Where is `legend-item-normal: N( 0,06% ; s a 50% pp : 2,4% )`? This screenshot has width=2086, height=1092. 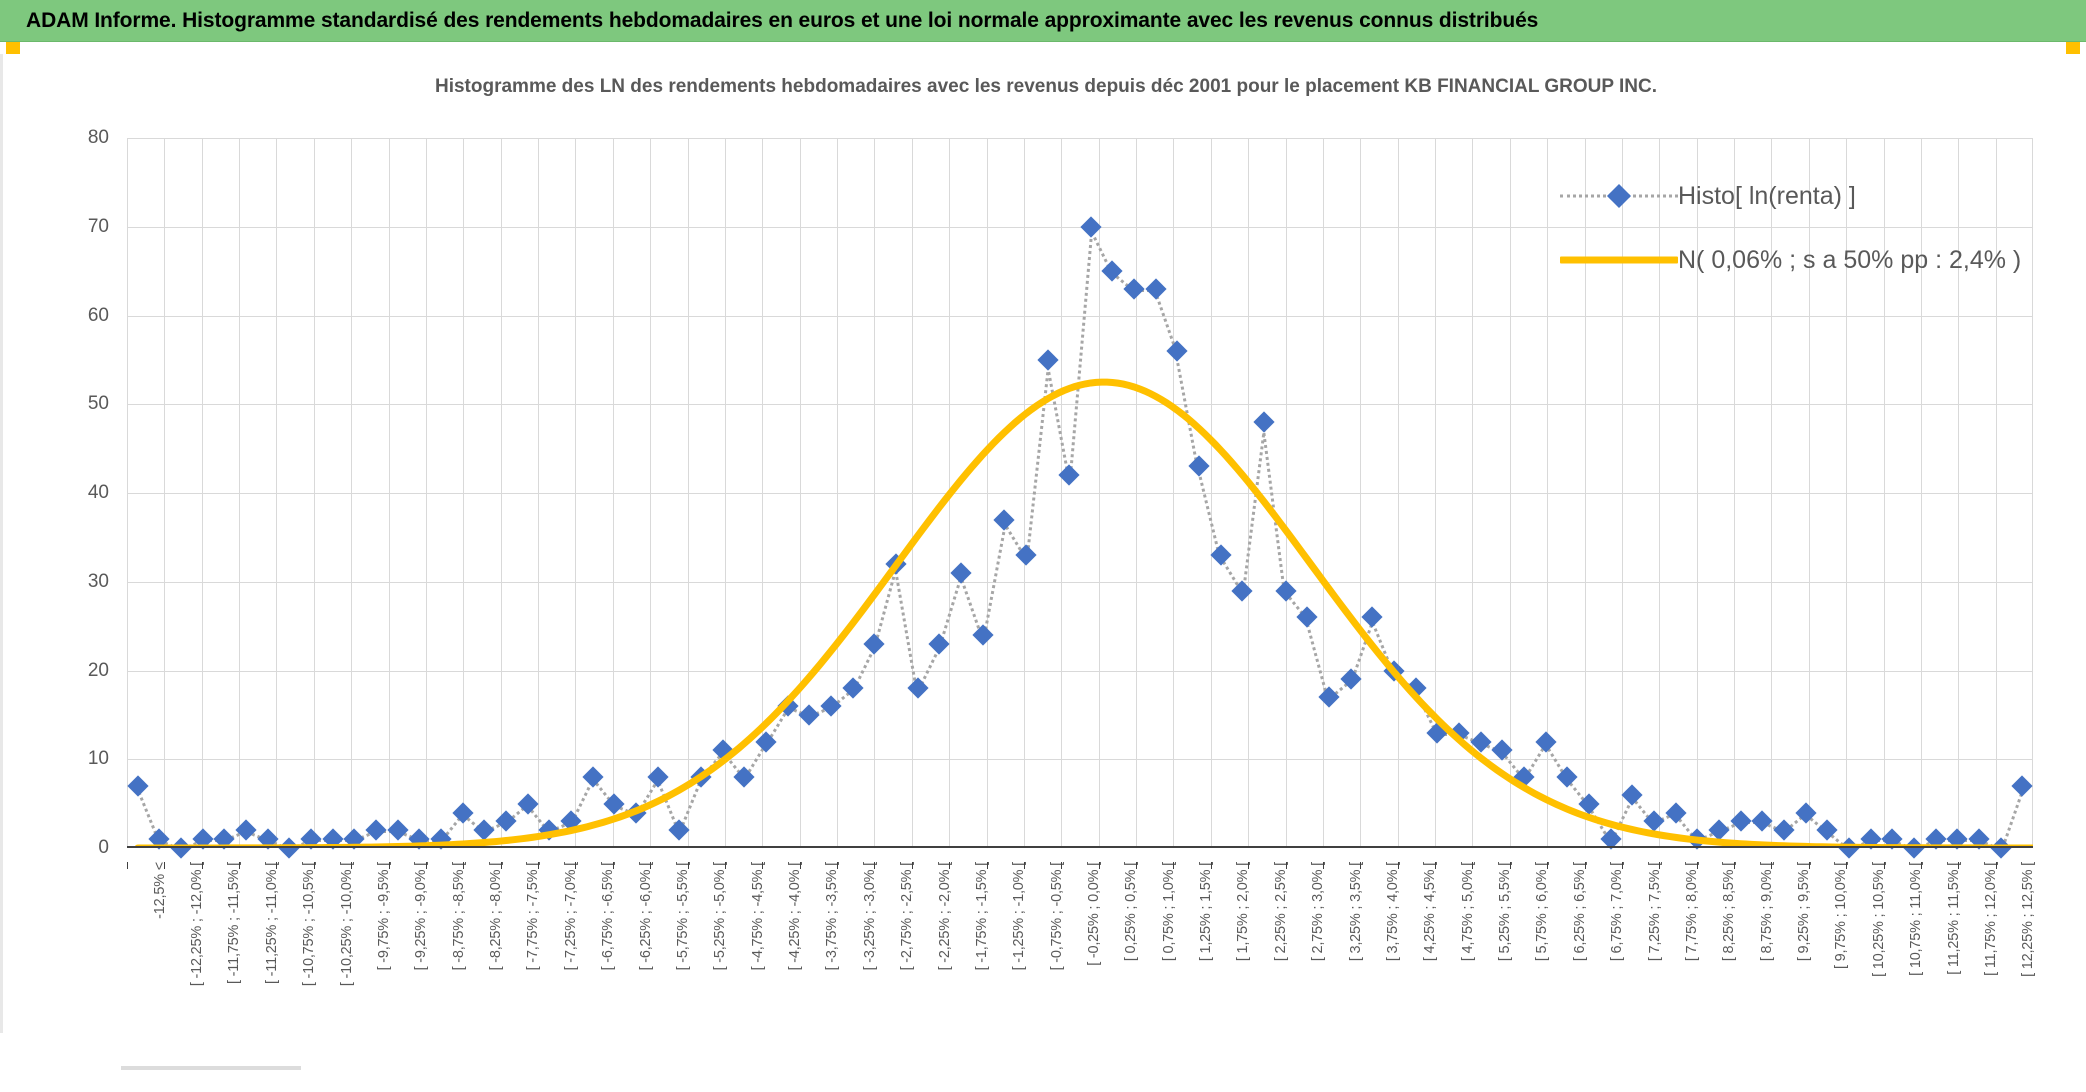 legend-item-normal: N( 0,06% ; s a 50% pp : 2,4% ) is located at coordinates (1795, 260).